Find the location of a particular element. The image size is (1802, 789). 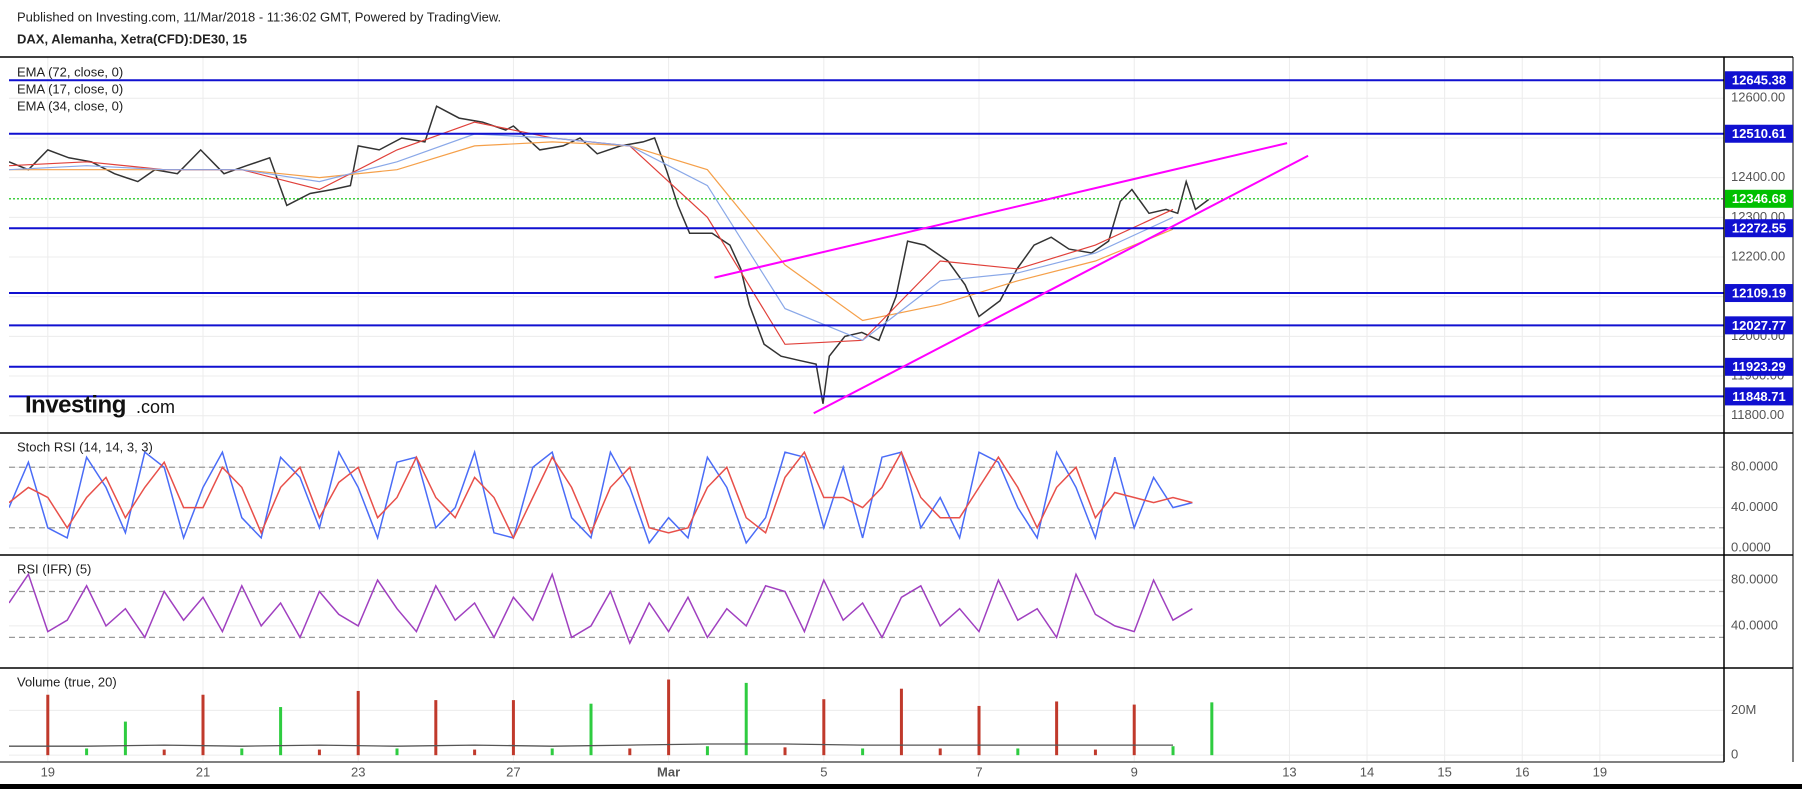

y-tick-label: 0.0000 is located at coordinates (1751, 546).